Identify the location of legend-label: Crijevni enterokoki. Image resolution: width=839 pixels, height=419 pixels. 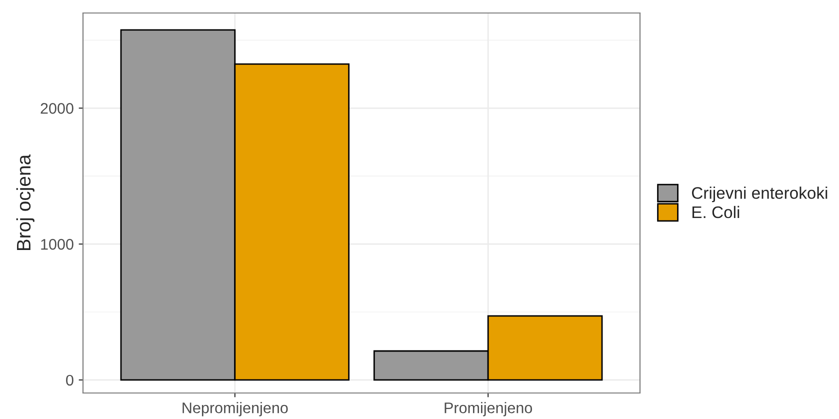
(760, 194).